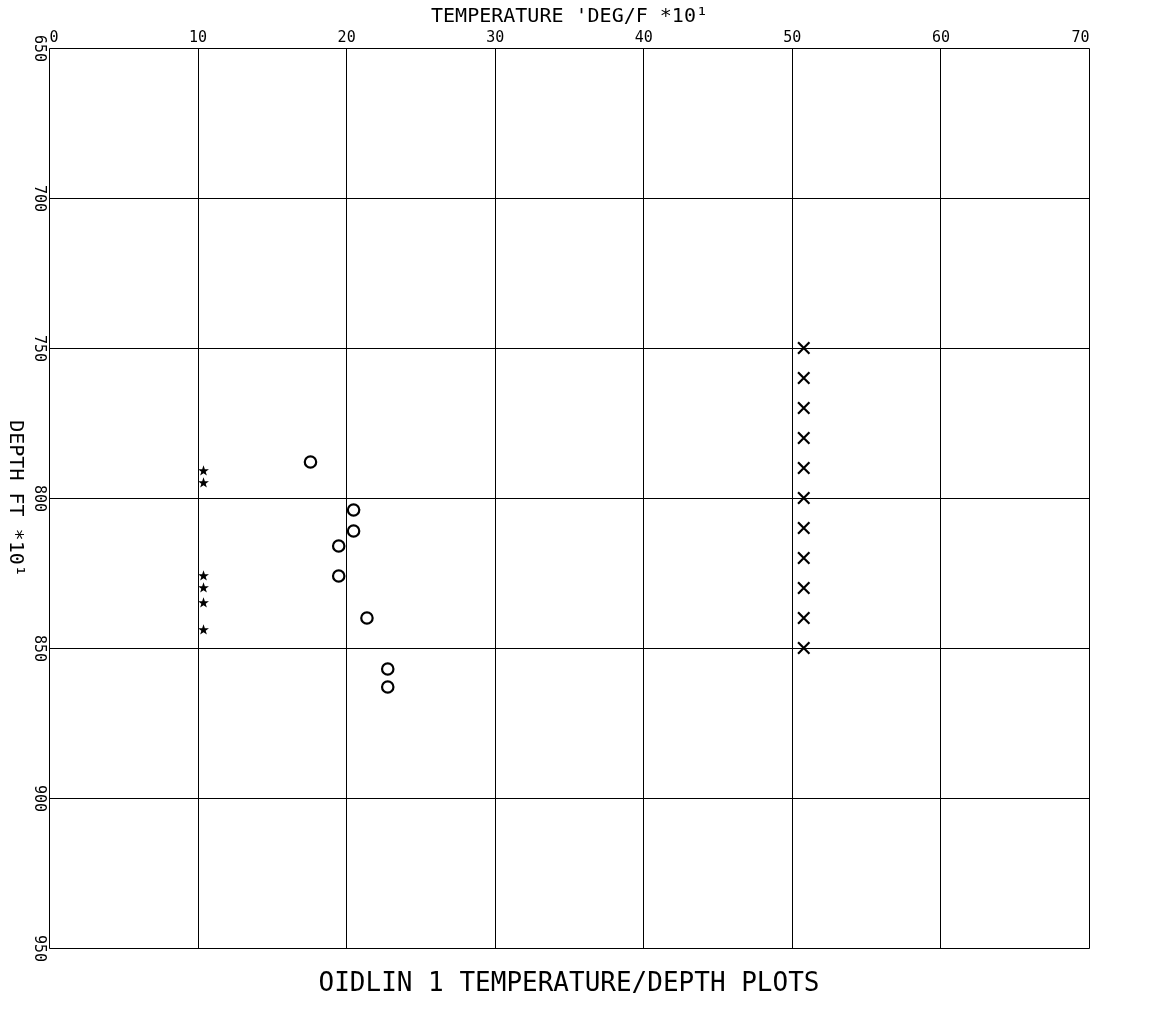  What do you see at coordinates (569, 14) in the screenshot?
I see `x-axis-title: TEMPERATURE 'DEG/F *10¹` at bounding box center [569, 14].